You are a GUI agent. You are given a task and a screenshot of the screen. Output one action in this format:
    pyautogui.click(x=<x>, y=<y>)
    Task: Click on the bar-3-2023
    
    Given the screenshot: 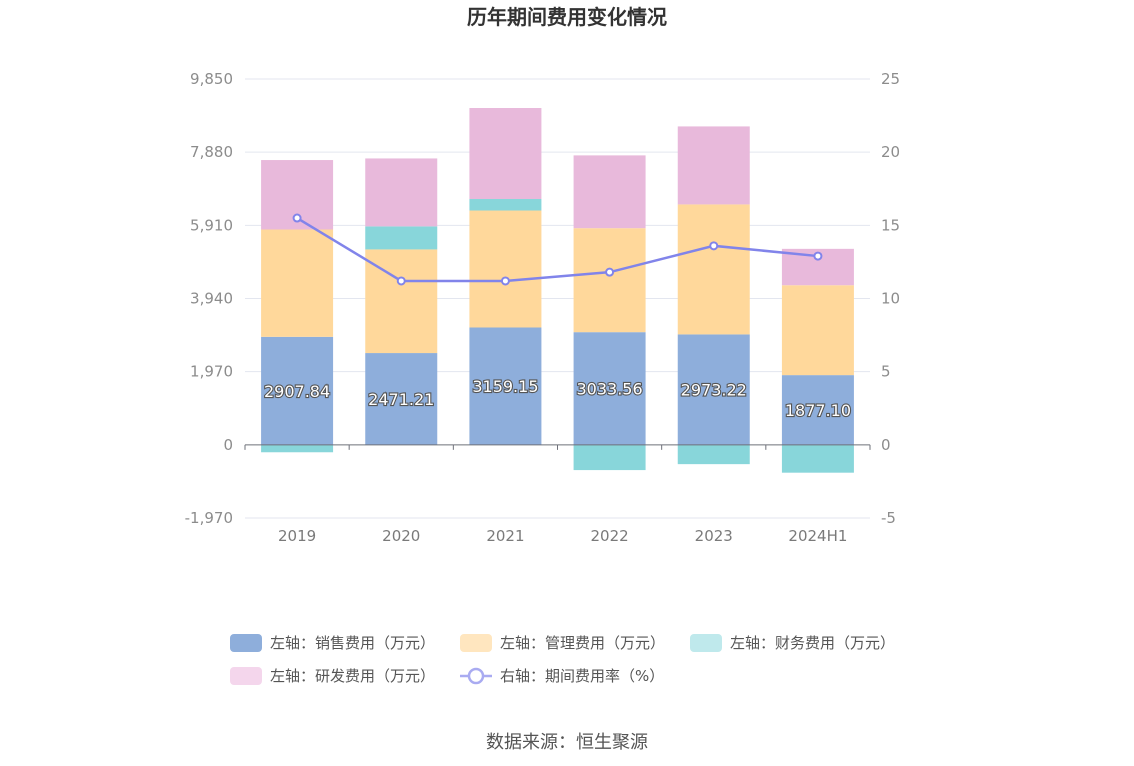 What is the action you would take?
    pyautogui.click(x=713, y=454)
    